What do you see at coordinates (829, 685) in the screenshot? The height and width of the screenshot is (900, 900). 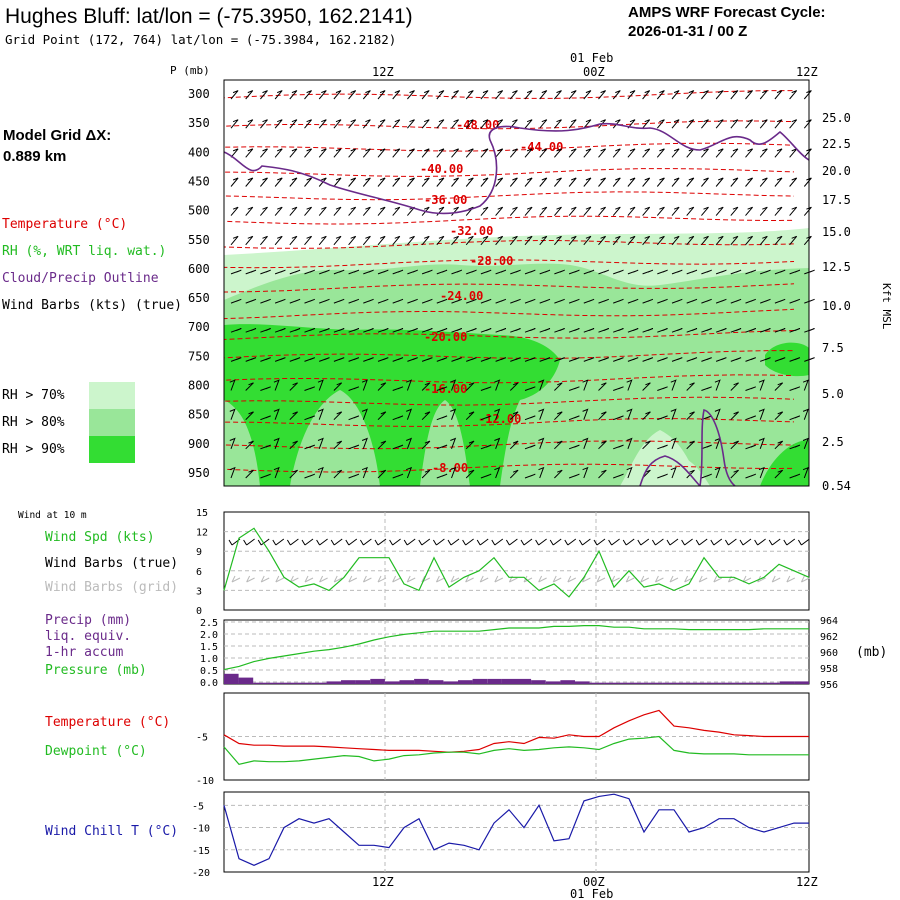 I see `pressure-tick-label: 956` at bounding box center [829, 685].